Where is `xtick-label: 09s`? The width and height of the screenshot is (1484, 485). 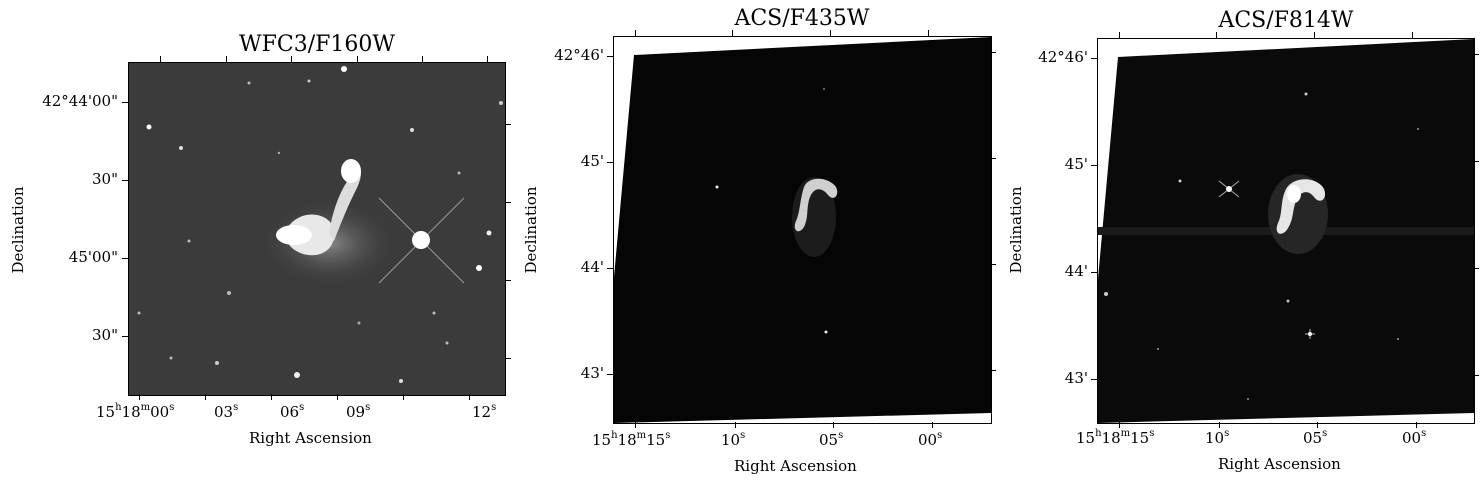 xtick-label: 09s is located at coordinates (358, 411).